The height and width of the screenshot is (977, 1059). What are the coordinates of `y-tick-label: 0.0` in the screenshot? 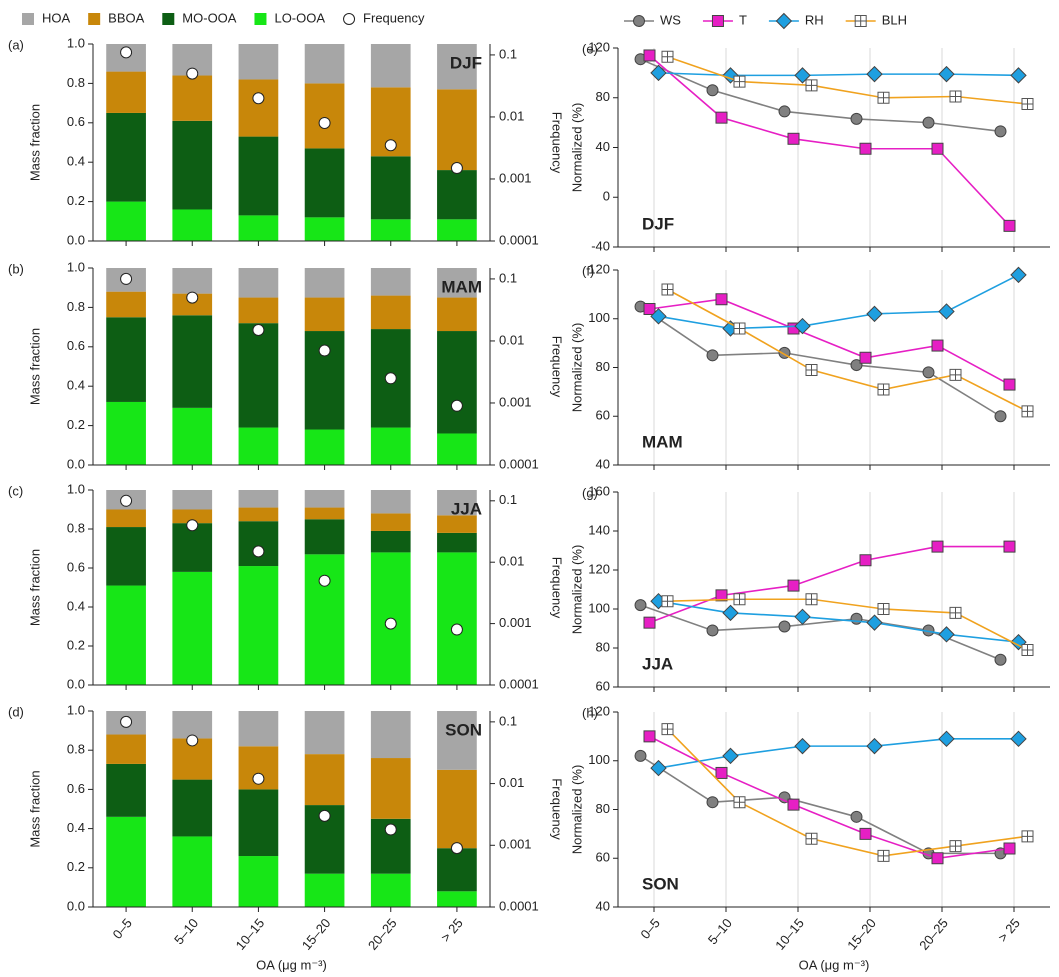 It's located at (76, 239).